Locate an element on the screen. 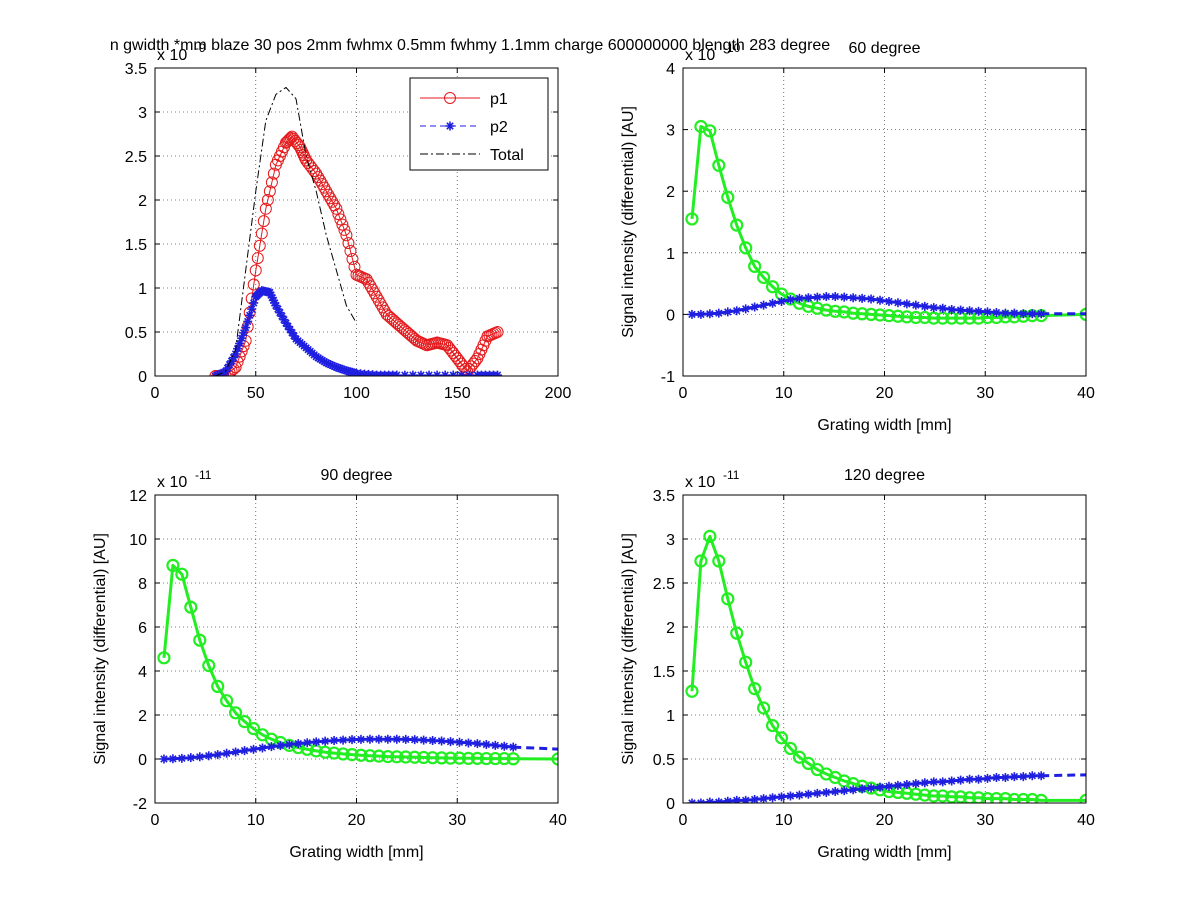 The image size is (1200, 901). series-total is located at coordinates (286, 231).